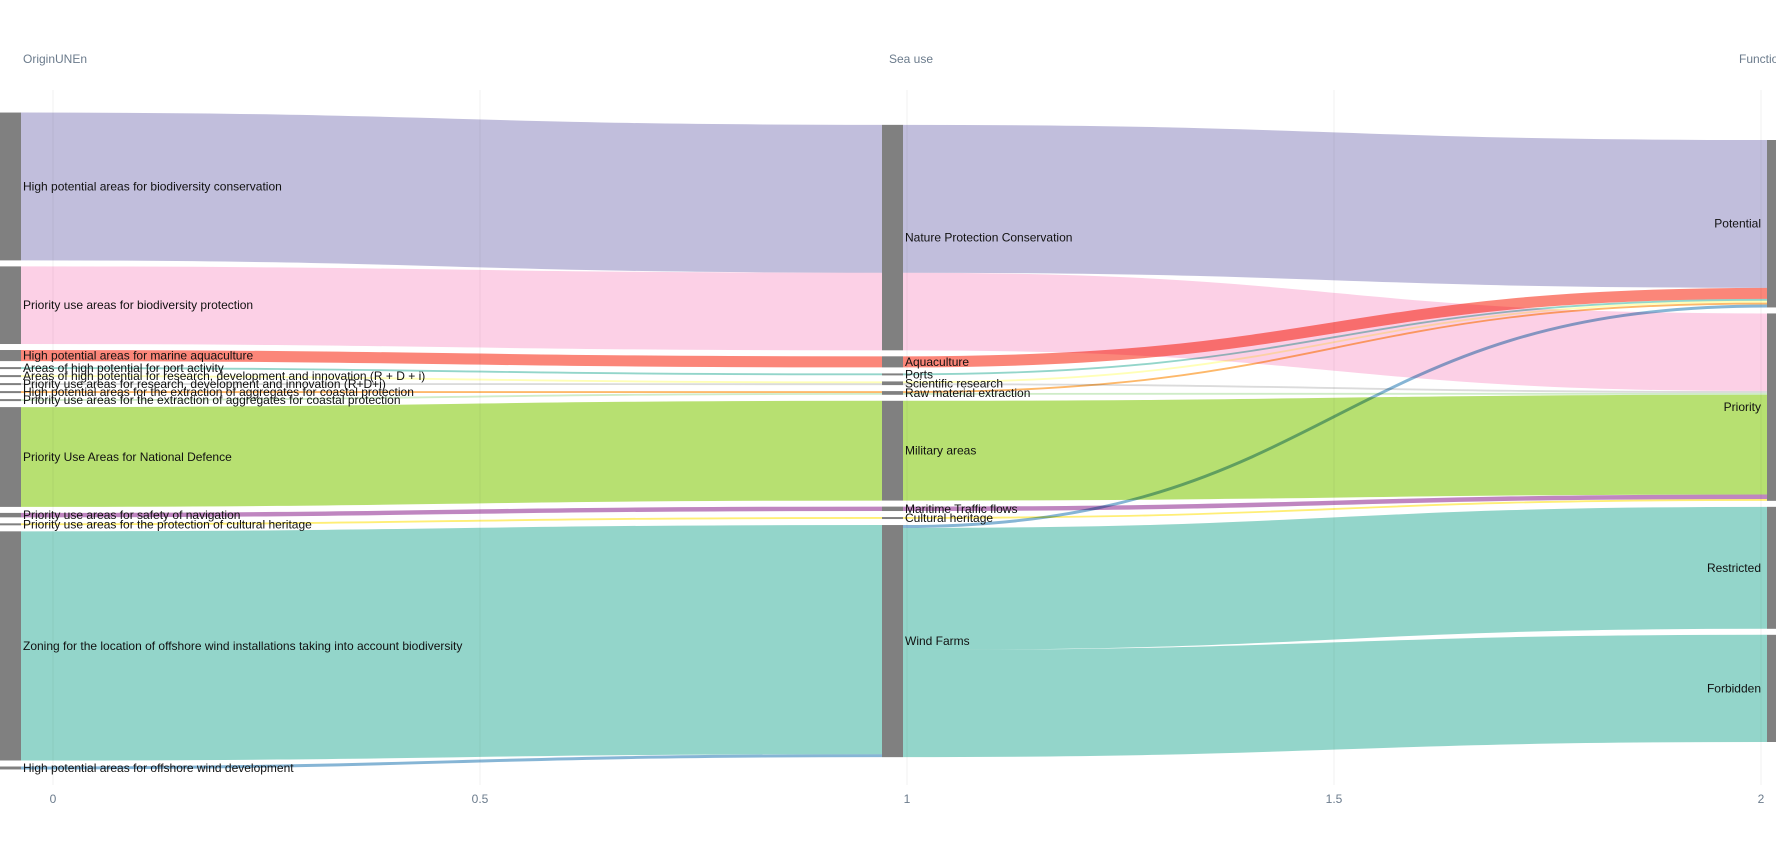  I want to click on sankey-link-ports-pot, so click(1335, 337).